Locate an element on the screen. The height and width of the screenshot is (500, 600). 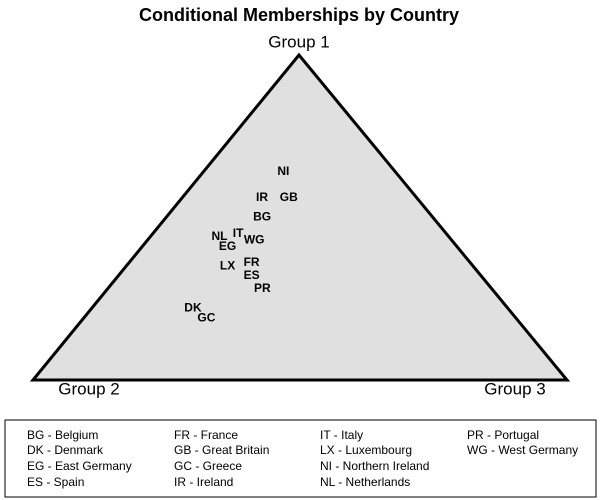
legend-entry: LX - Luxembourg is located at coordinates (366, 450).